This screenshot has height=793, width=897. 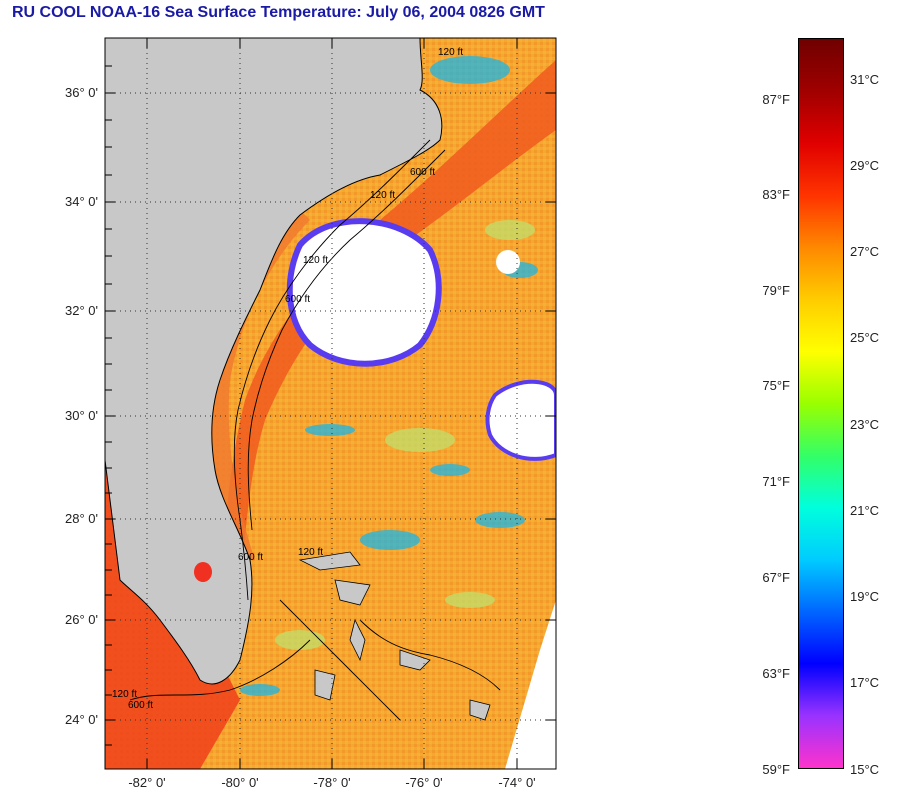 What do you see at coordinates (81, 201) in the screenshot?
I see `latitude-label: 34° 0'` at bounding box center [81, 201].